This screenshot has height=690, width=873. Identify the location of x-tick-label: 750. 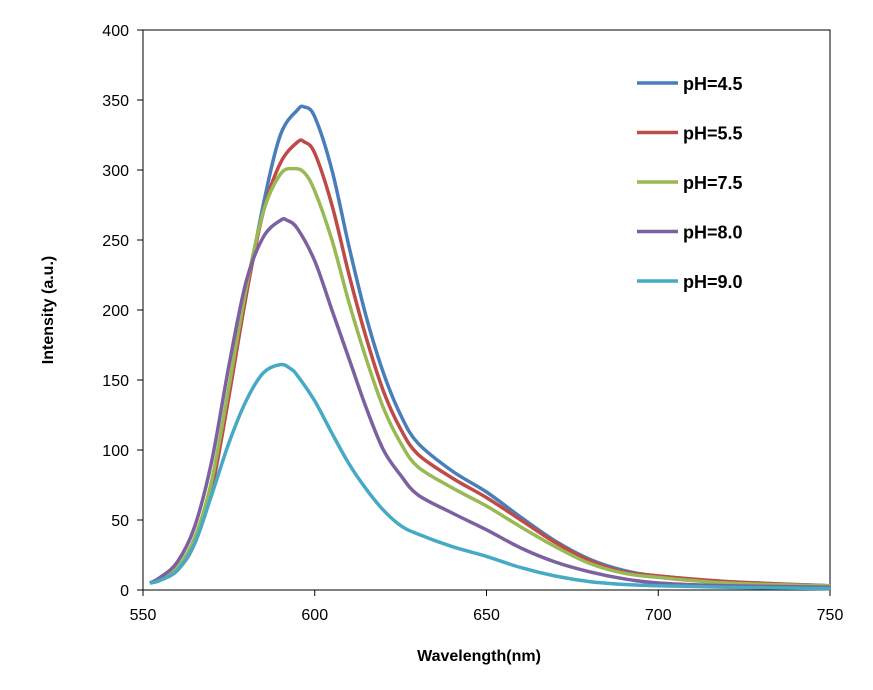
(830, 615).